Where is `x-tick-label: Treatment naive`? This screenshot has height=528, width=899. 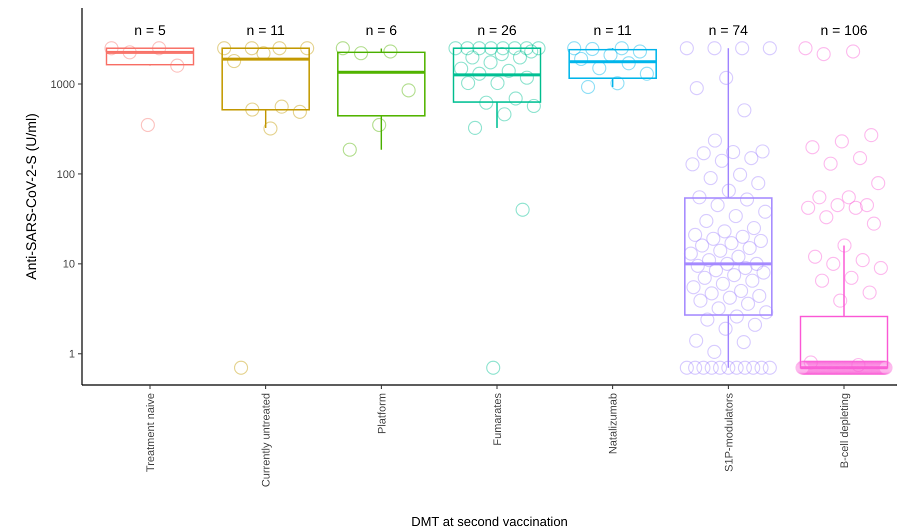 x-tick-label: Treatment naive is located at coordinates (151, 432).